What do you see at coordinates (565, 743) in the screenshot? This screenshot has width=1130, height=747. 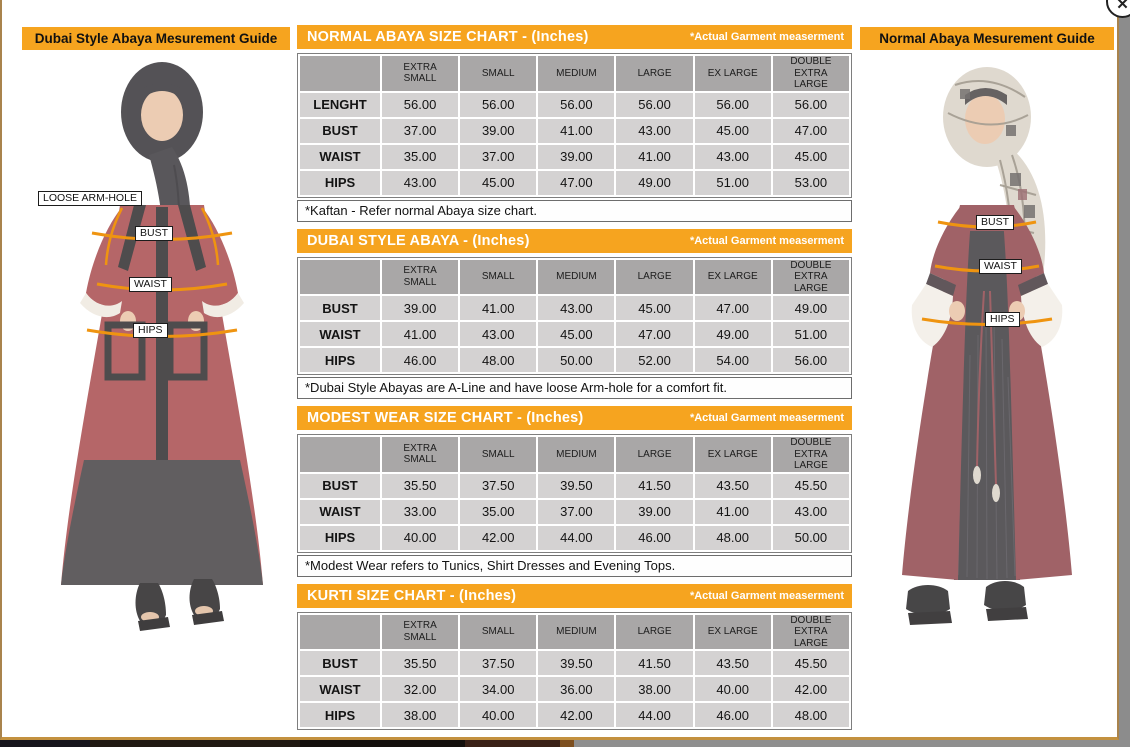 I see `background-content-strip` at bounding box center [565, 743].